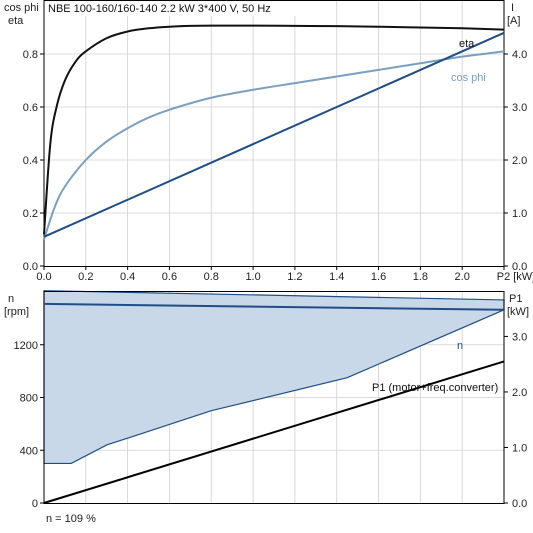  I want to click on x-tick-label: 2.0, so click(462, 277).